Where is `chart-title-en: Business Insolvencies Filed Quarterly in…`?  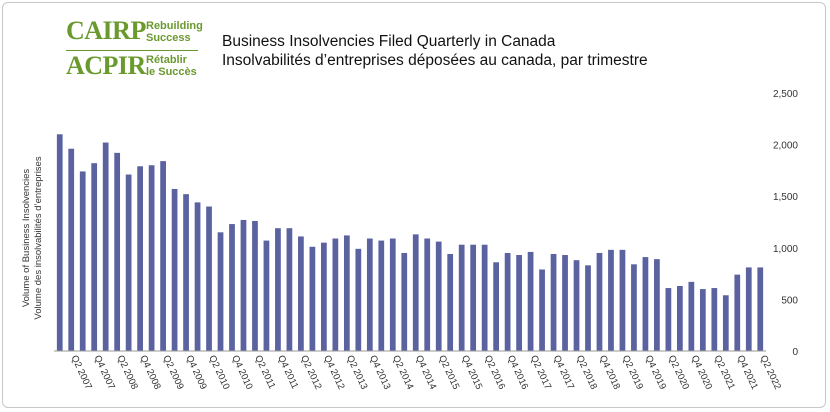 chart-title-en: Business Insolvencies Filed Quarterly in… is located at coordinates (389, 41).